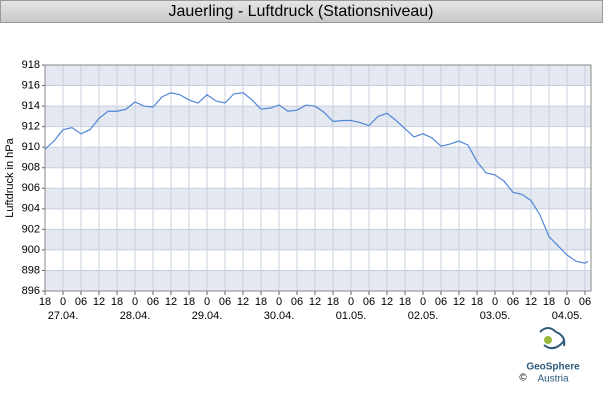 Image resolution: width=603 pixels, height=400 pixels. Describe the element at coordinates (31, 250) in the screenshot. I see `y-tick-label: 900` at that location.